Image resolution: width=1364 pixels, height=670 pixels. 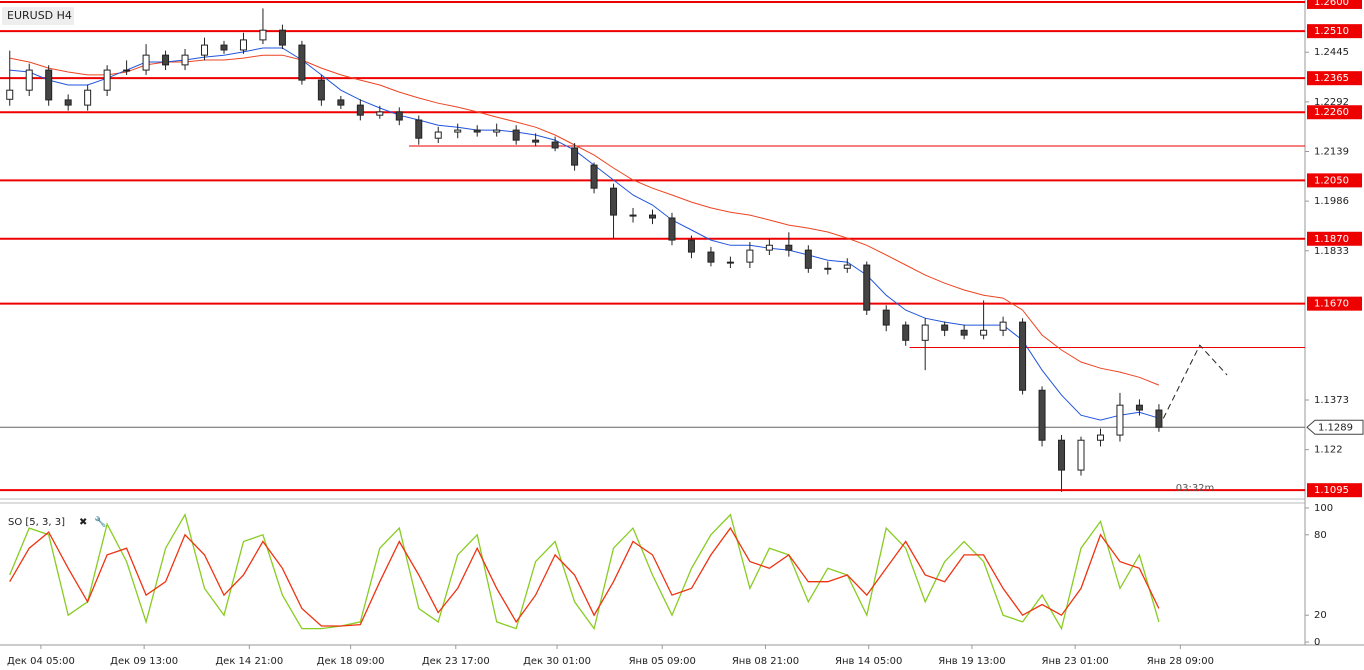 I want to click on title-box, so click(x=38, y=16).